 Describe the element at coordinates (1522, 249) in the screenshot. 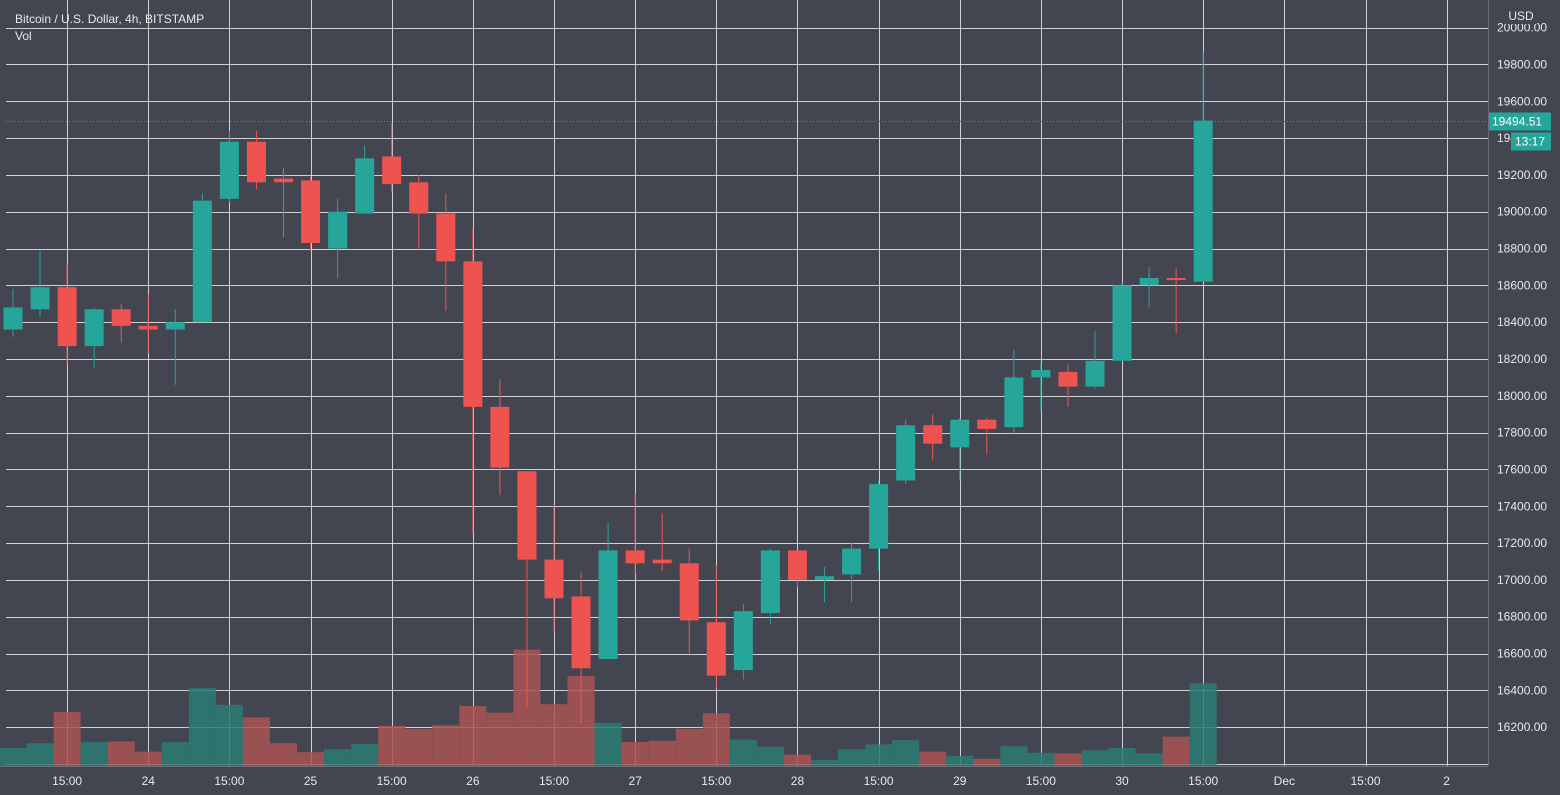

I see `price-tick-label: 18800.00` at that location.